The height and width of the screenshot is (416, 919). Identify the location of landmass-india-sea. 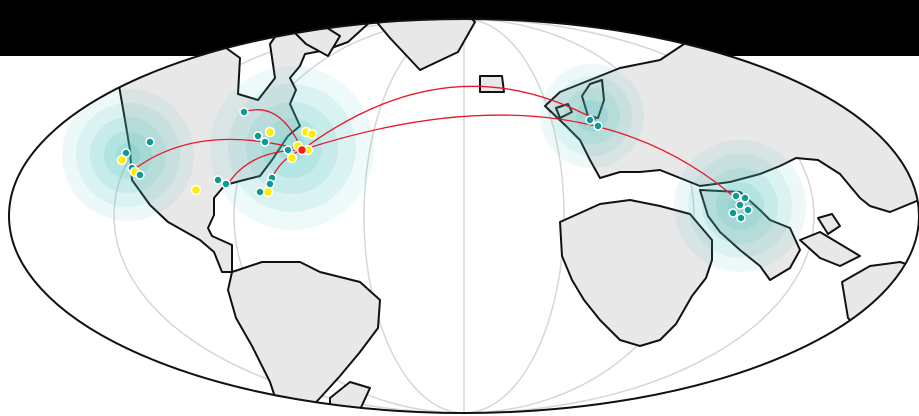
(750, 235).